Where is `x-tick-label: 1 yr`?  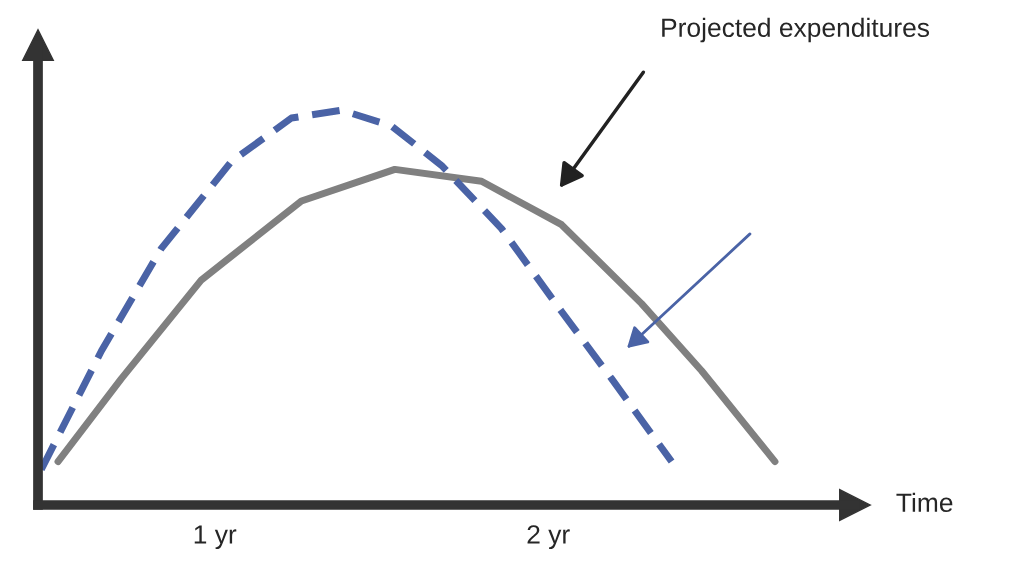 x-tick-label: 1 yr is located at coordinates (215, 537).